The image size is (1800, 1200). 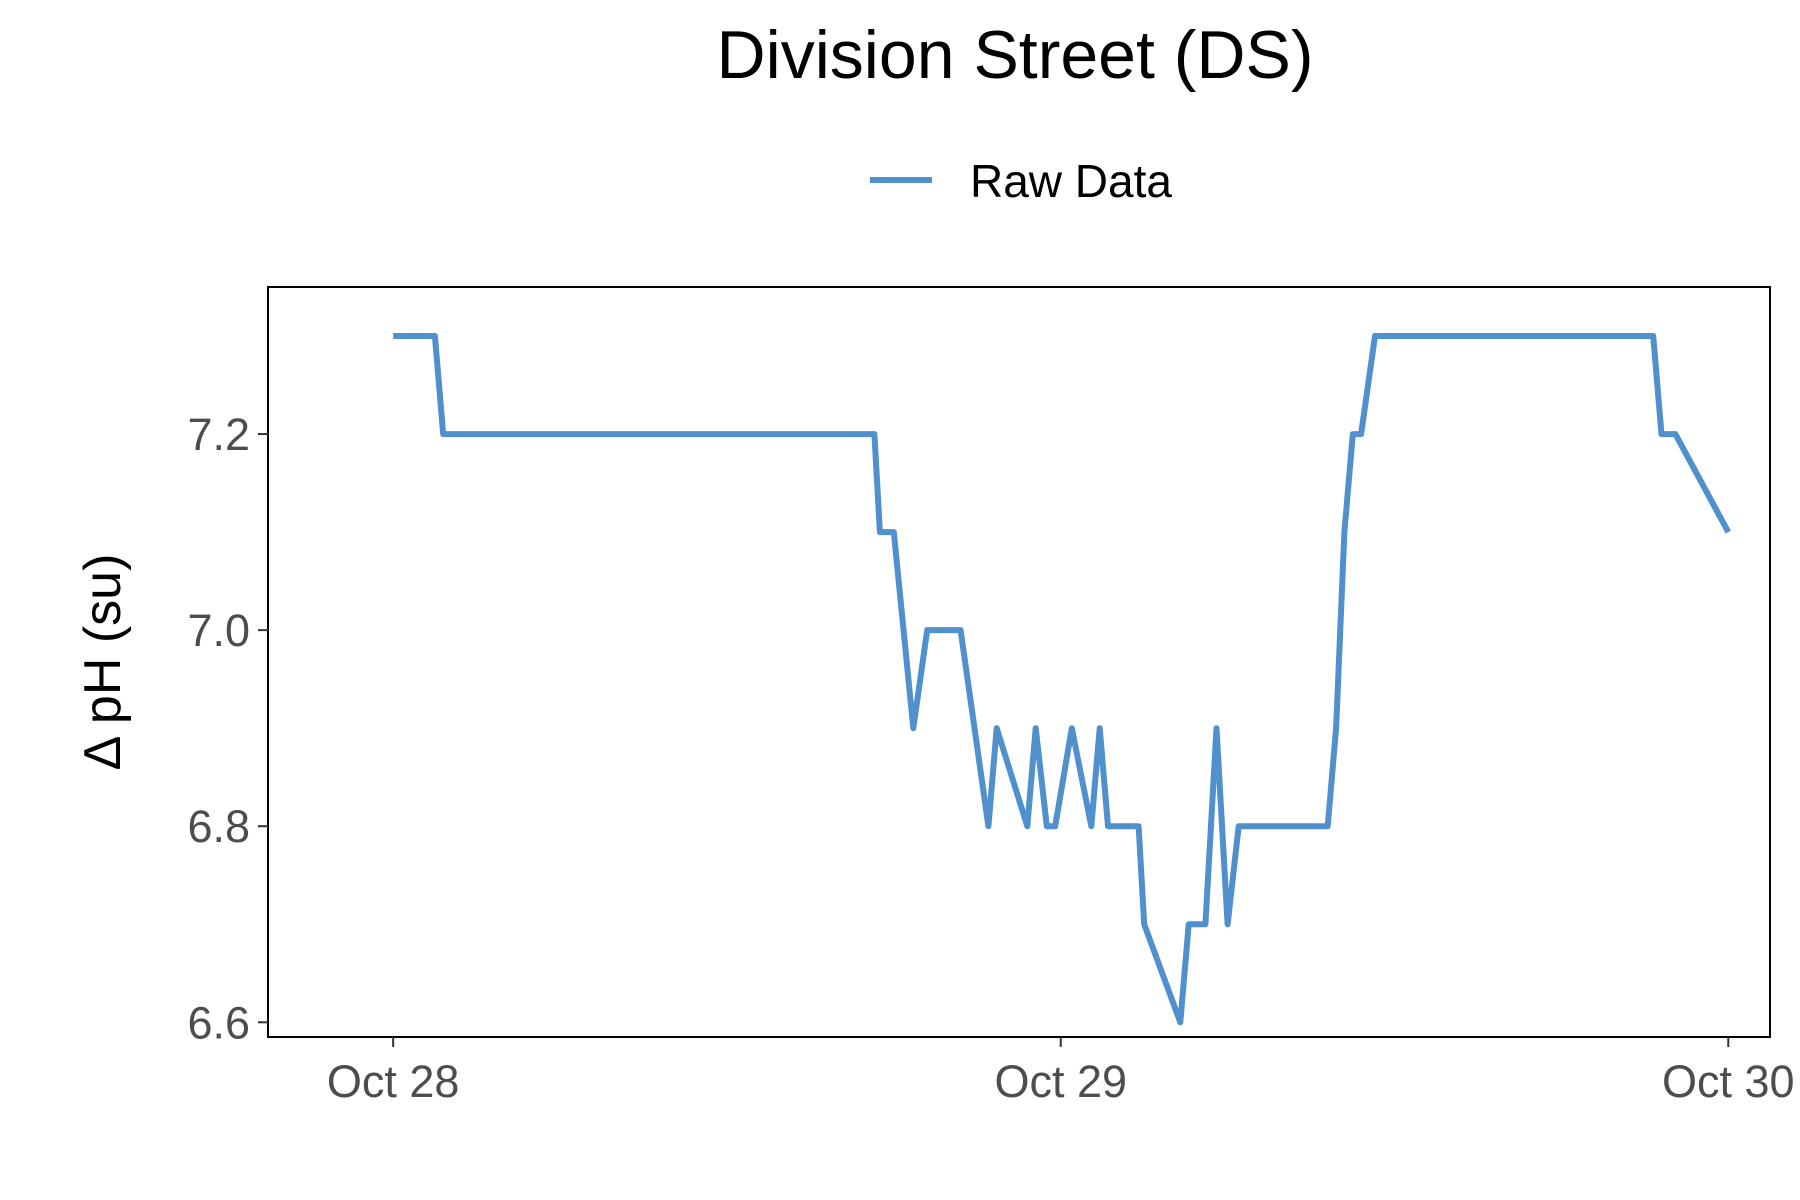 What do you see at coordinates (1014, 55) in the screenshot?
I see `chart-title: Division Street (DS)` at bounding box center [1014, 55].